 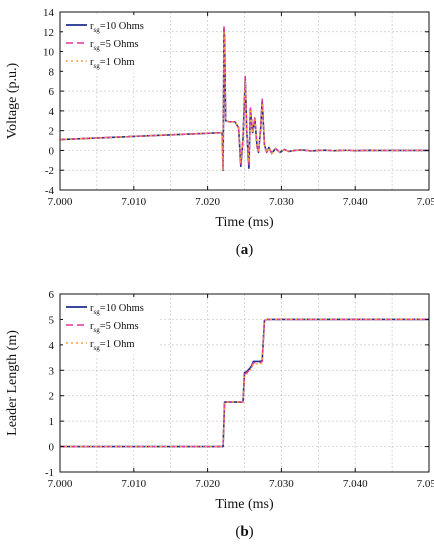 I want to click on panel-label: (a), so click(x=245, y=250).